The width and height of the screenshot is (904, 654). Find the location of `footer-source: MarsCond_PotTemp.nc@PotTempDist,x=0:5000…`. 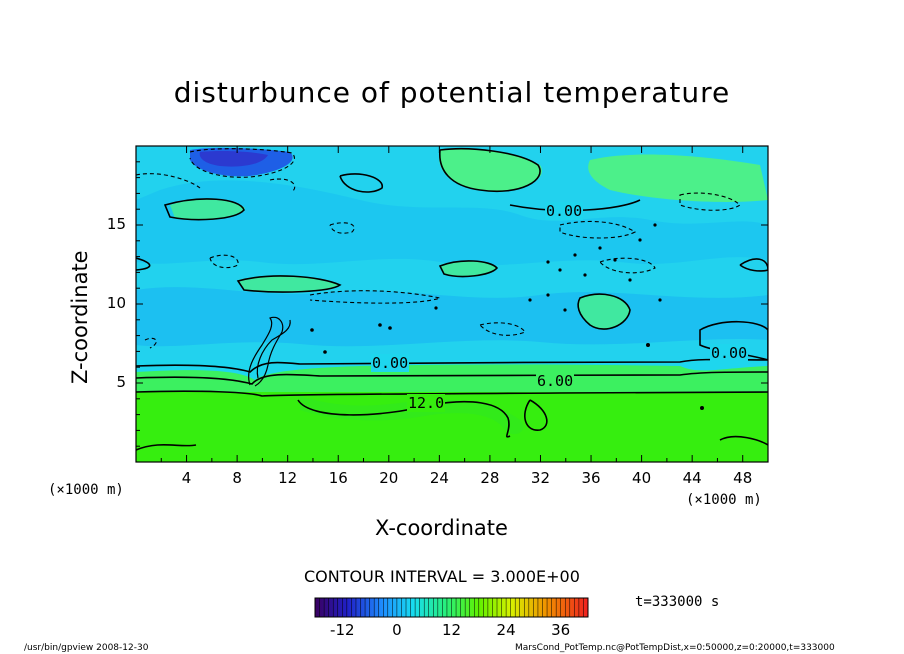

footer-source: MarsCond_PotTemp.nc@PotTempDist,x=0:5000… is located at coordinates (675, 648).